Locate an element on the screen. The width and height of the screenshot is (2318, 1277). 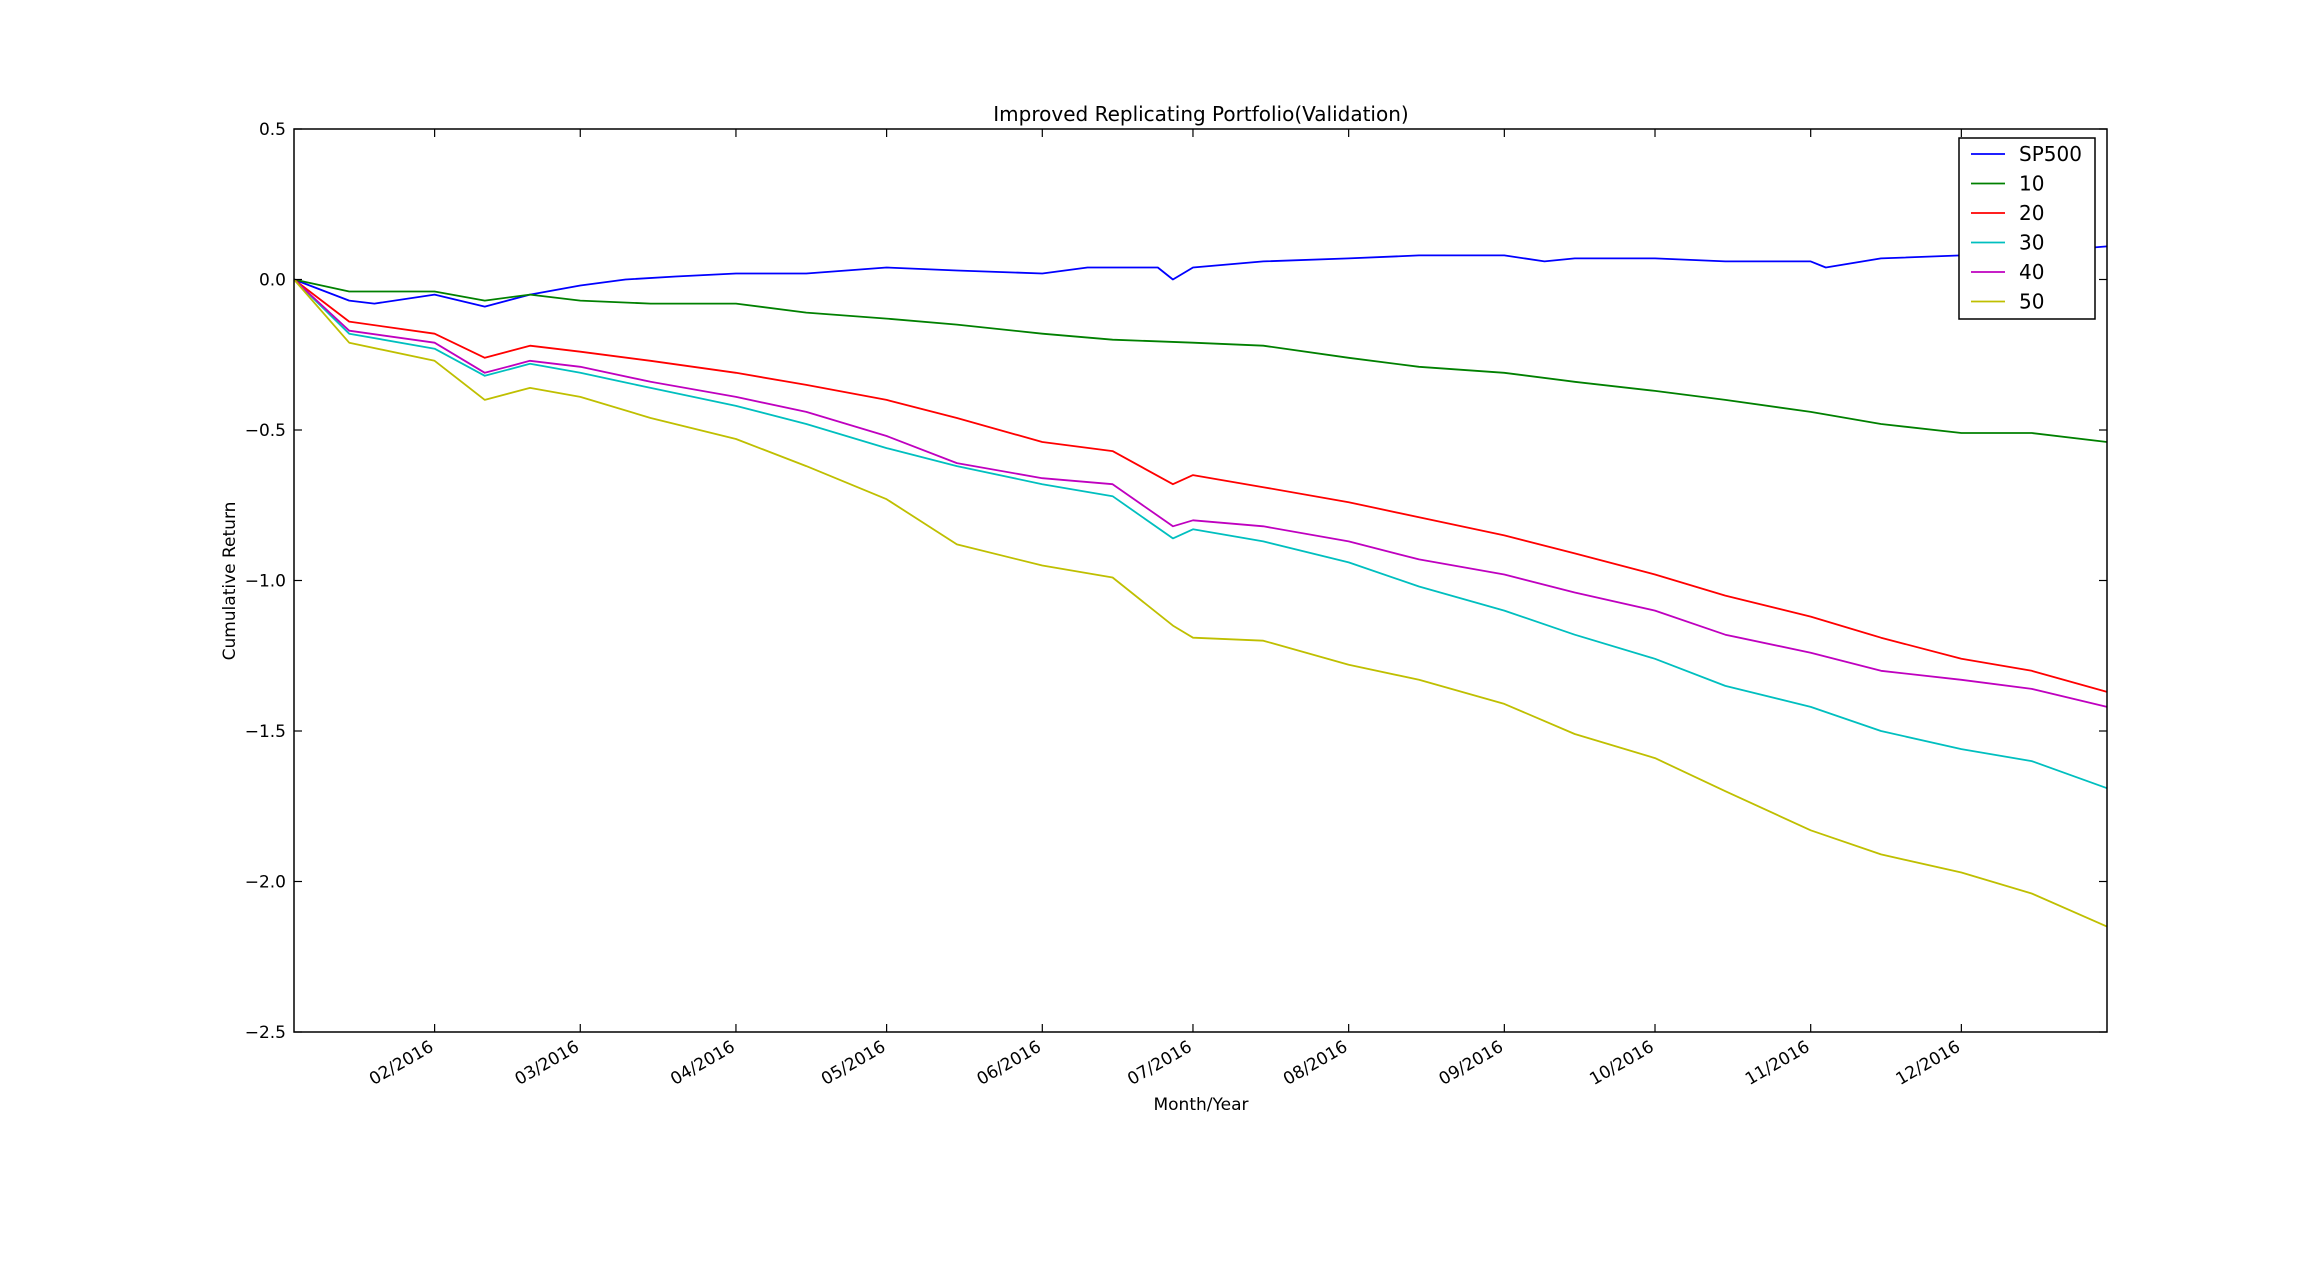
y-tick-label: −1.5 is located at coordinates (265, 732).